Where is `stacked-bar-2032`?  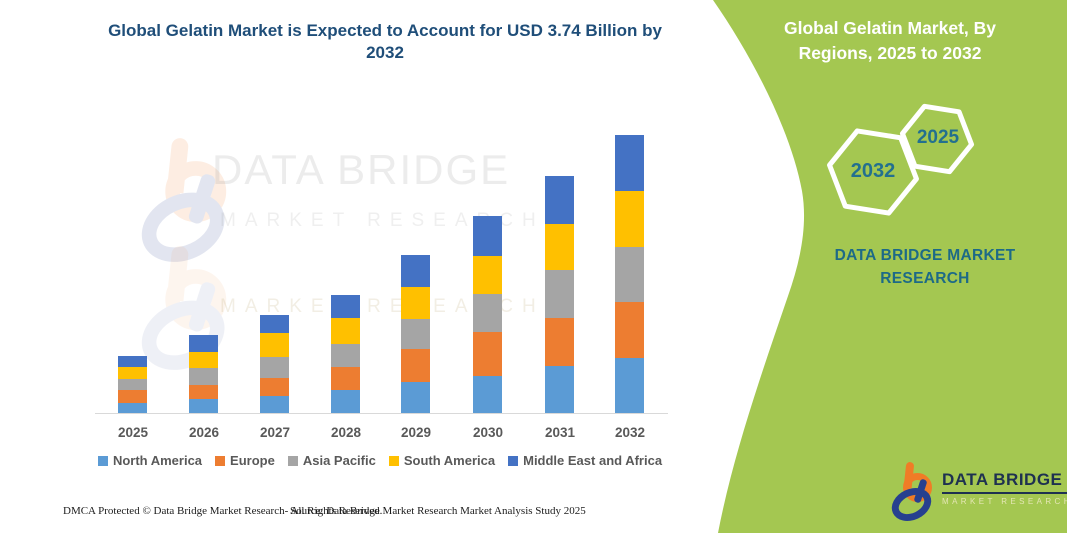
stacked-bar-2032 is located at coordinates (629, 274).